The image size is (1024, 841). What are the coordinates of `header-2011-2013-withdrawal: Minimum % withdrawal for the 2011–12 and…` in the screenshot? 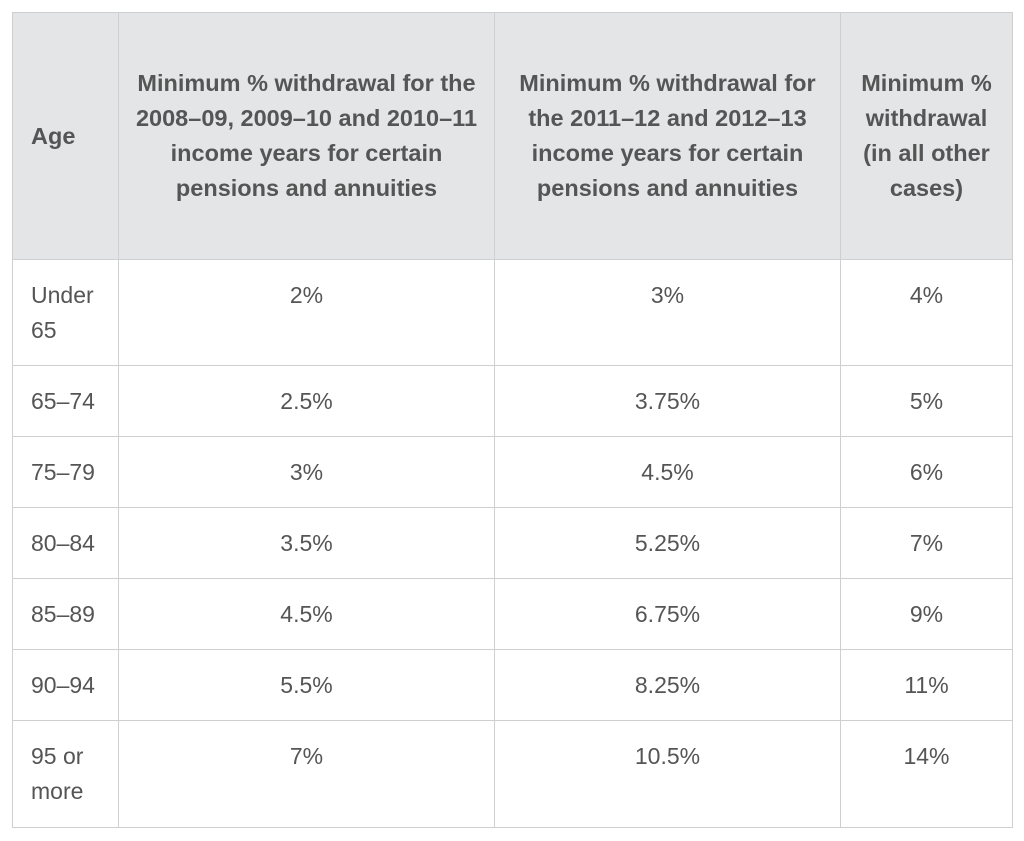 It's located at (667, 136).